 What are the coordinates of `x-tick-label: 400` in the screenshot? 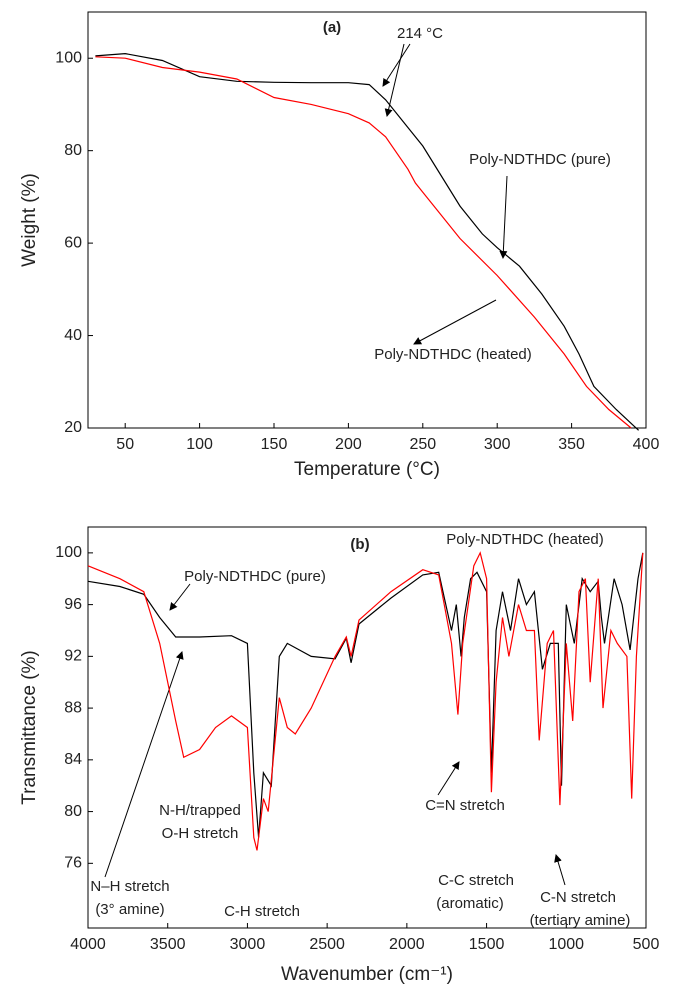 It's located at (646, 444).